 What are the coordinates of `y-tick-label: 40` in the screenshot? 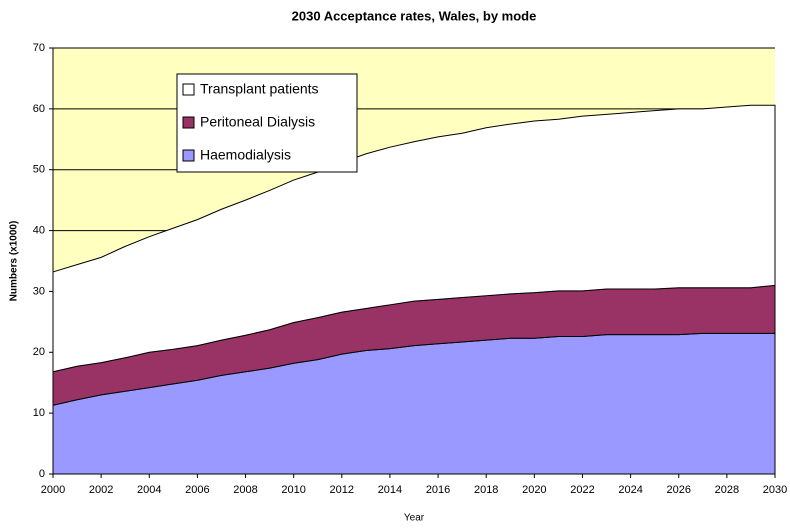 It's located at (39, 230).